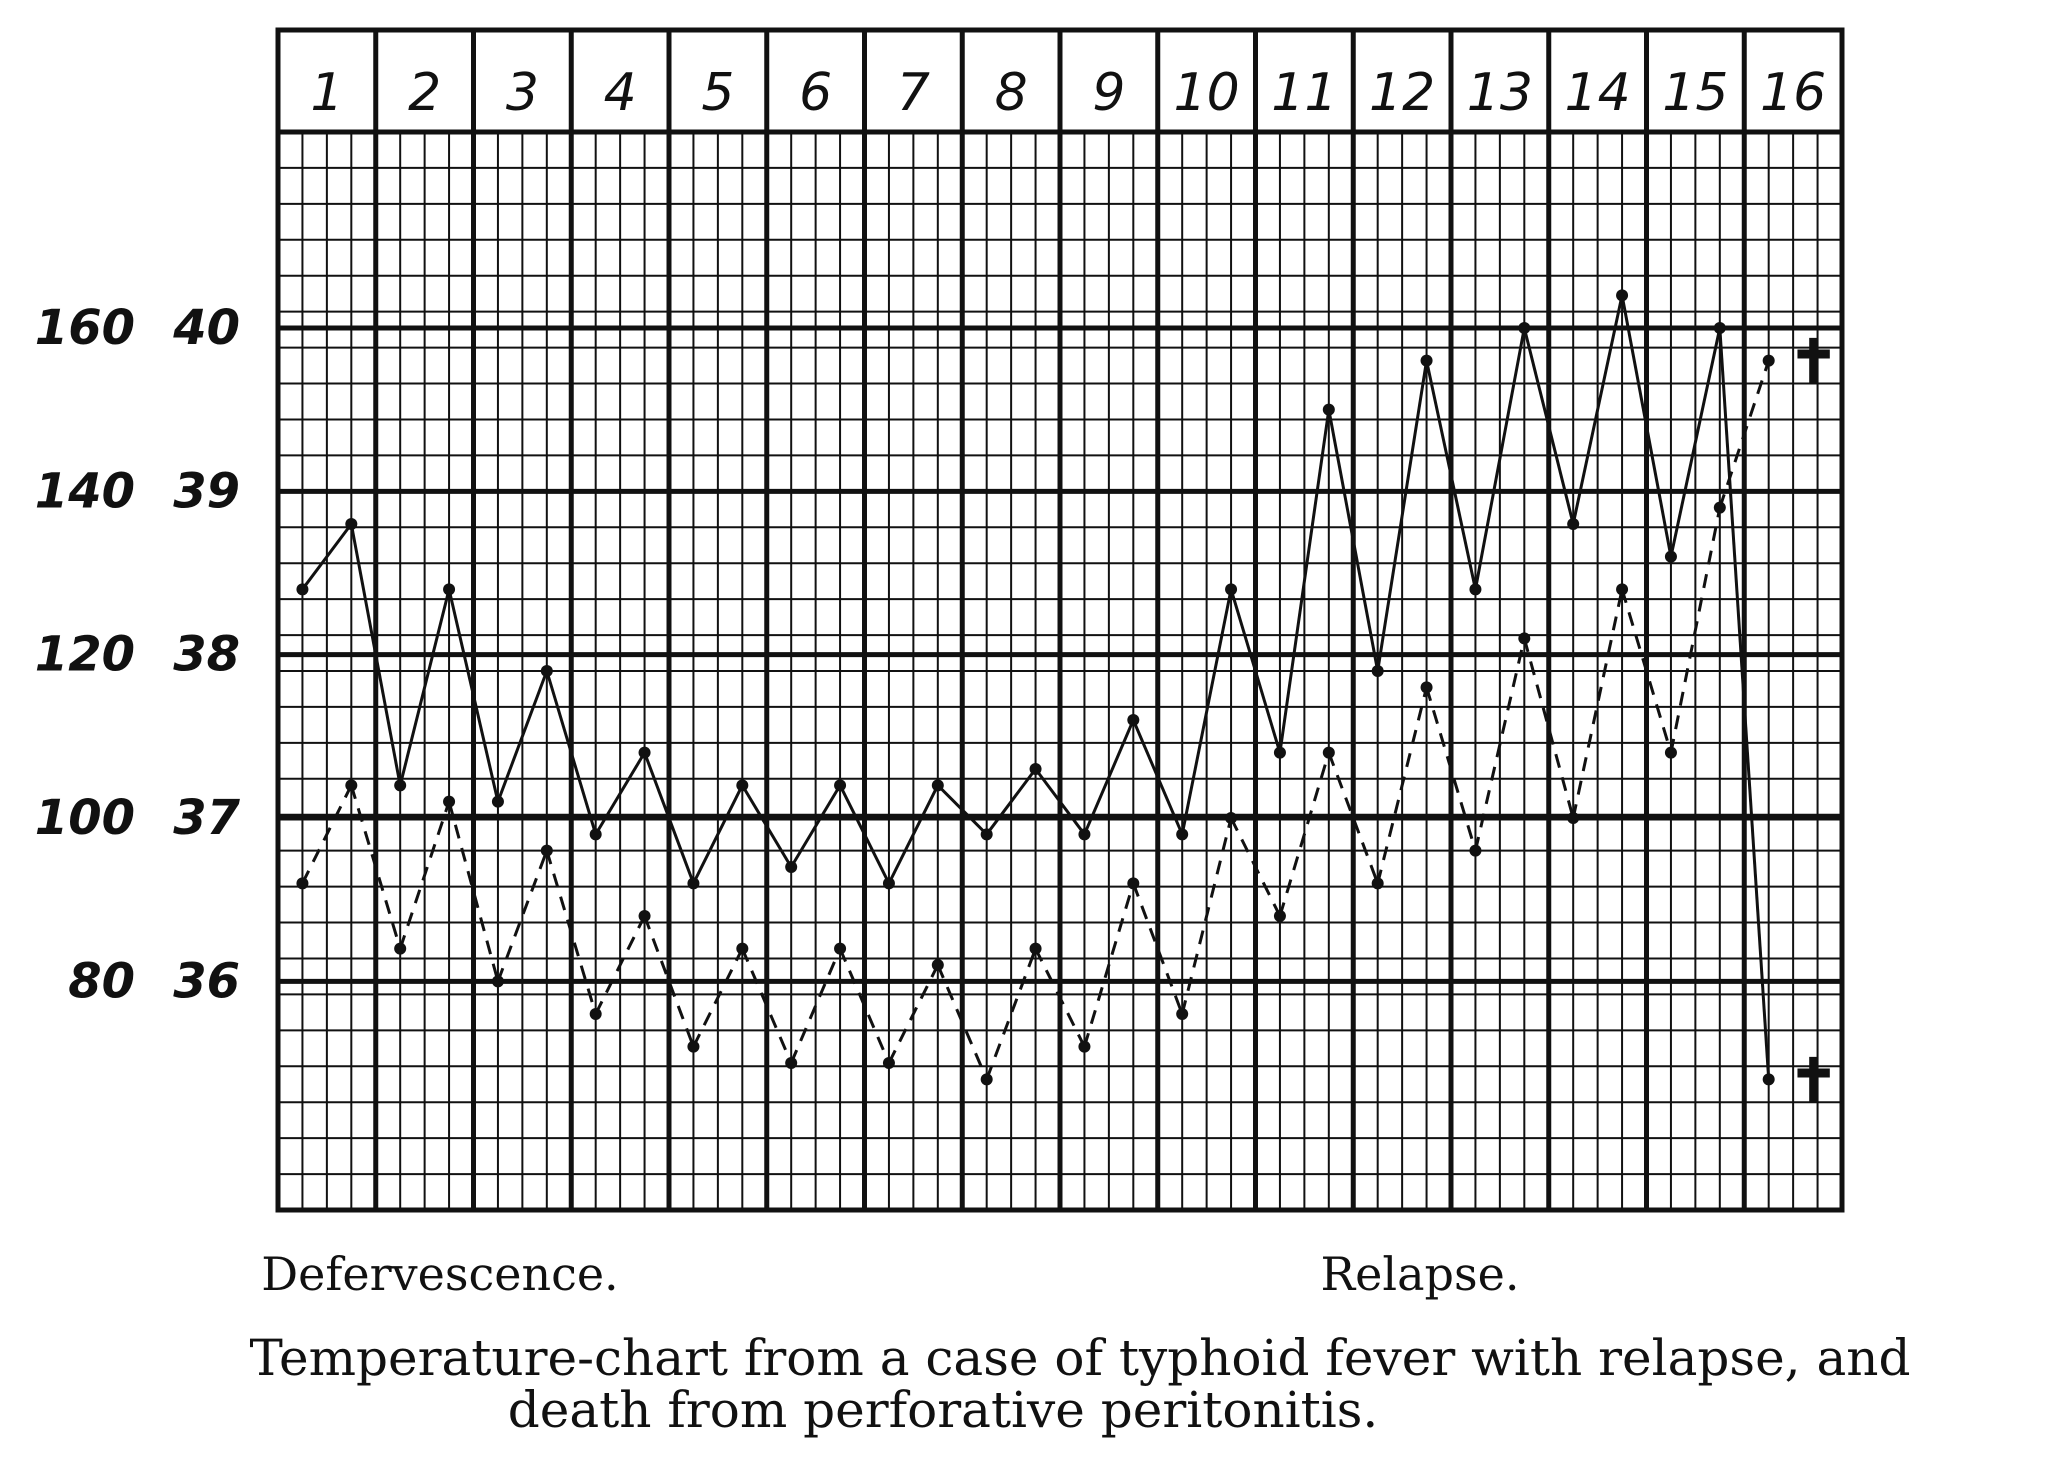 The height and width of the screenshot is (1463, 2048). What do you see at coordinates (620, 93) in the screenshot?
I see `day-label-4: 4` at bounding box center [620, 93].